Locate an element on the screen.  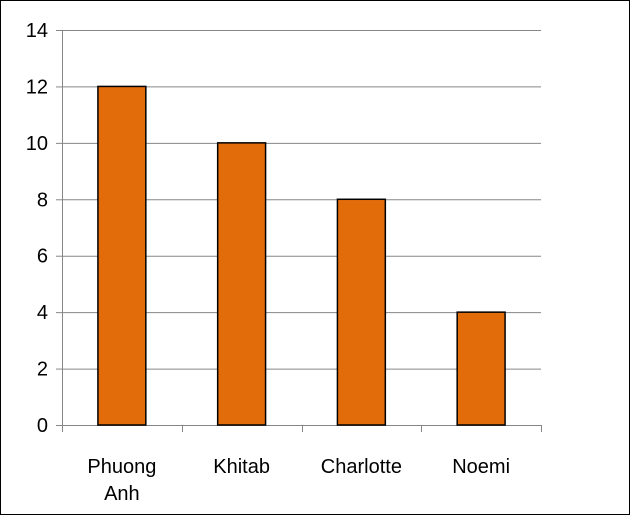
y-tick-label: 0 is located at coordinates (42, 426).